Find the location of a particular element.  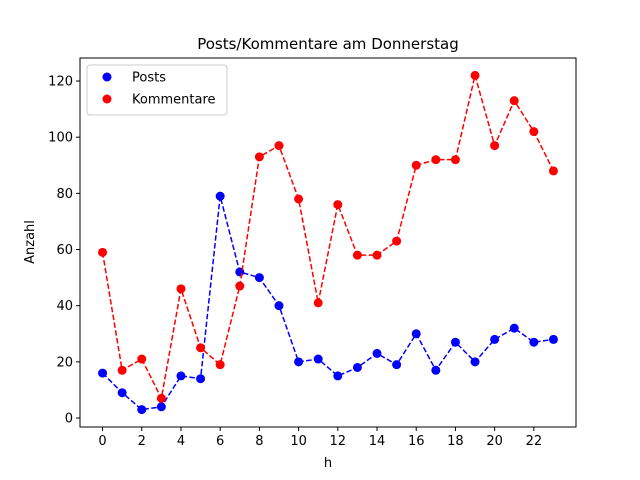

x-tick-label: 18 is located at coordinates (455, 441).